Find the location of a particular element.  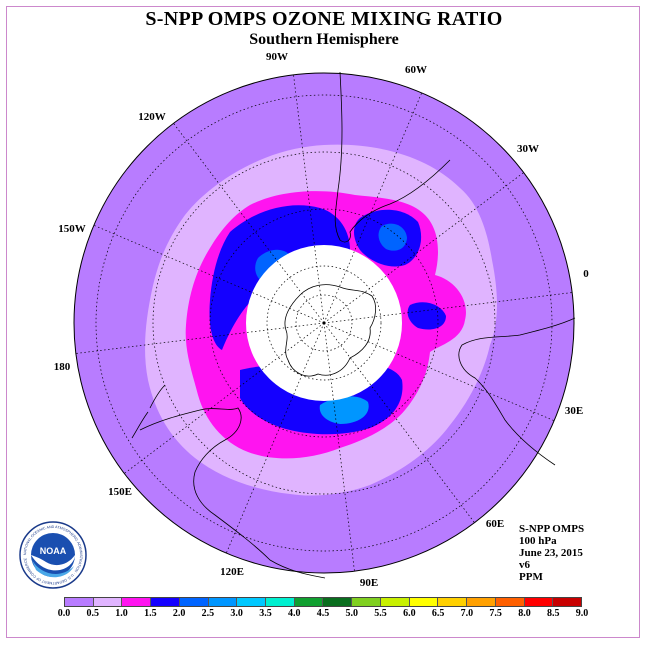

colorbar-tick-label: 2.5 is located at coordinates (208, 613).